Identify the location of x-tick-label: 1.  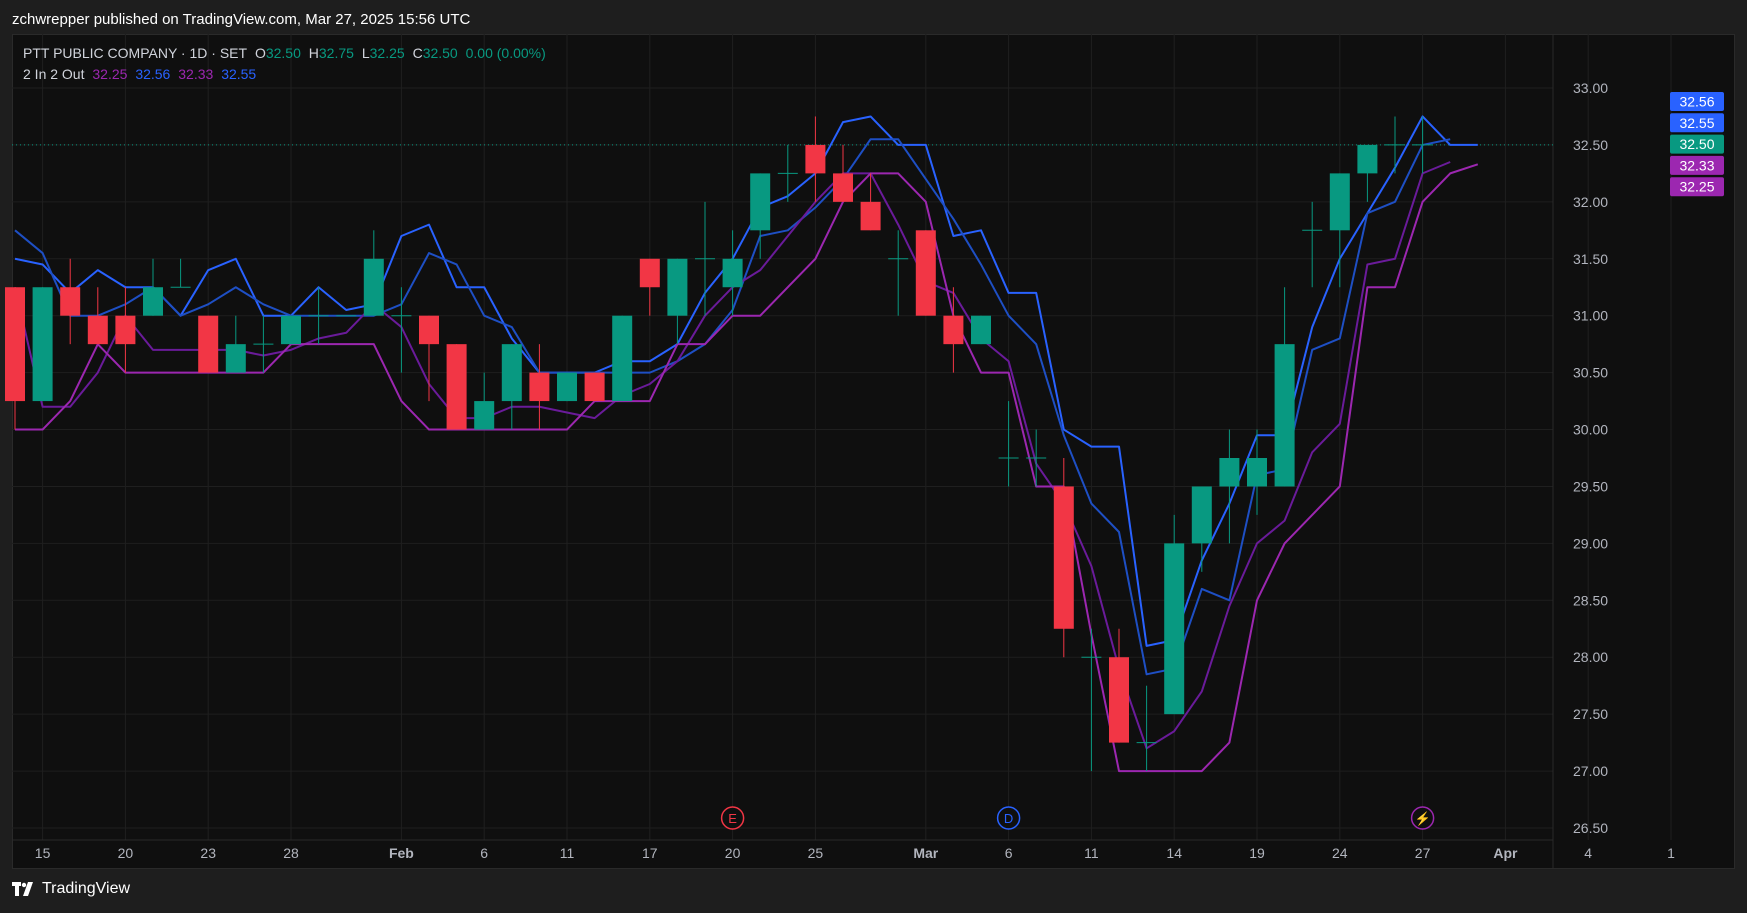
(1671, 853).